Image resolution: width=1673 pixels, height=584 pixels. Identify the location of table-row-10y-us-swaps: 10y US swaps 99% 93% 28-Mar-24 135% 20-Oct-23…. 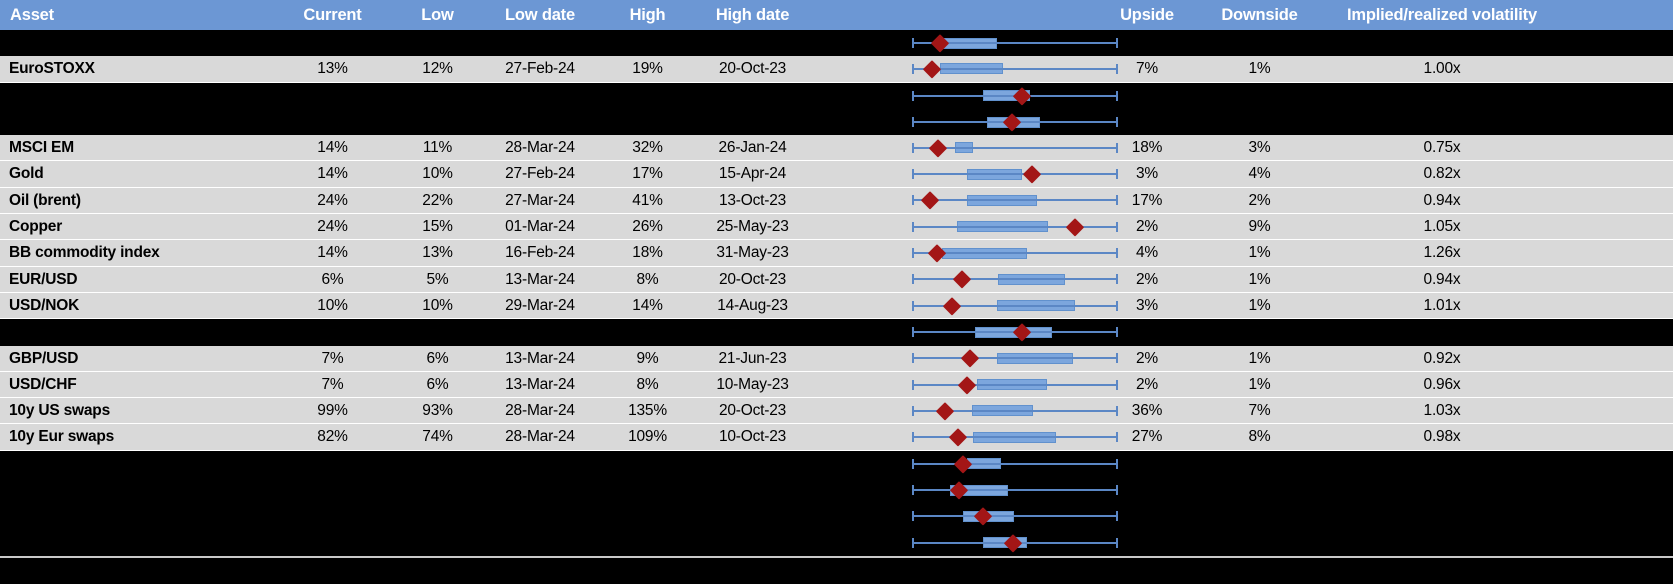
(836, 411).